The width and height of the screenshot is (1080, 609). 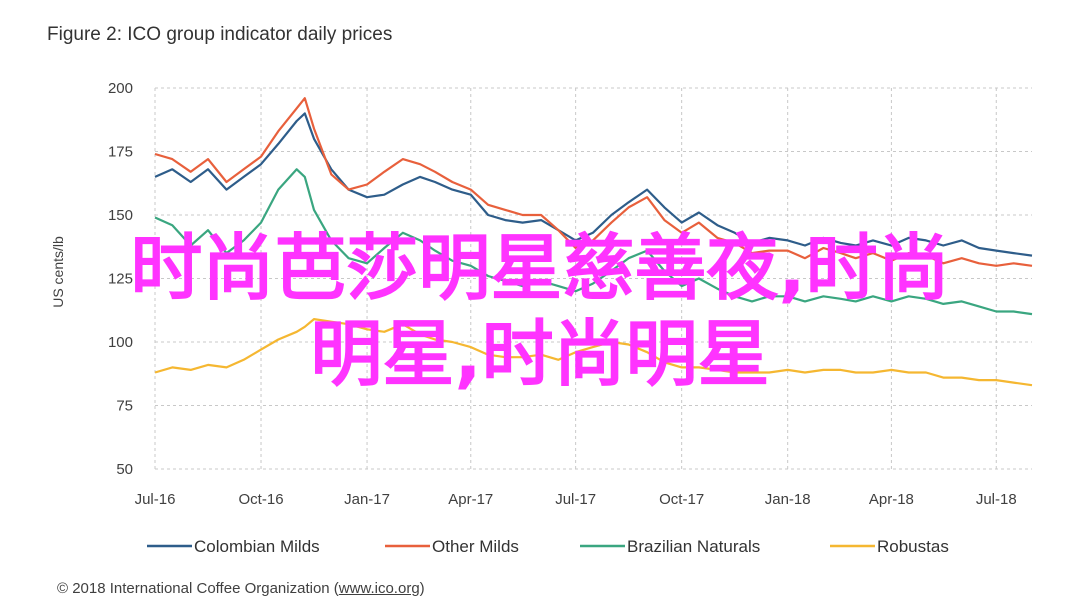 I want to click on y-tick-label: 100, so click(x=120, y=342).